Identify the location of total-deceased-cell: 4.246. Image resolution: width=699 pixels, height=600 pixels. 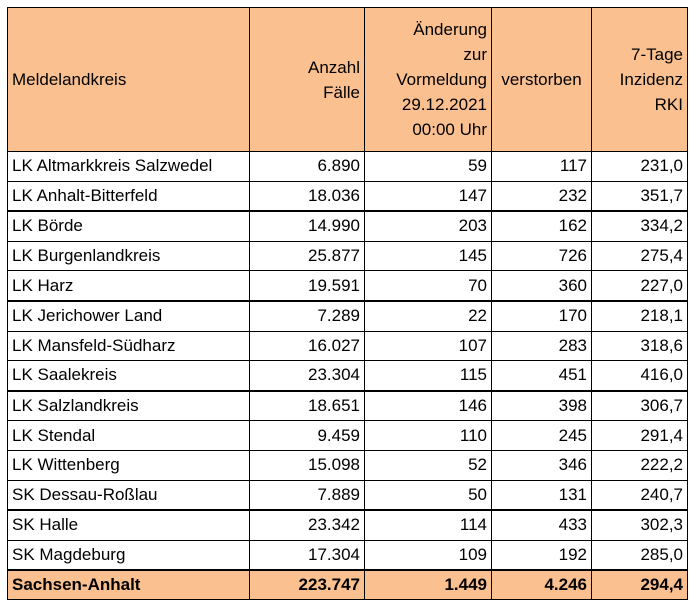
(541, 584).